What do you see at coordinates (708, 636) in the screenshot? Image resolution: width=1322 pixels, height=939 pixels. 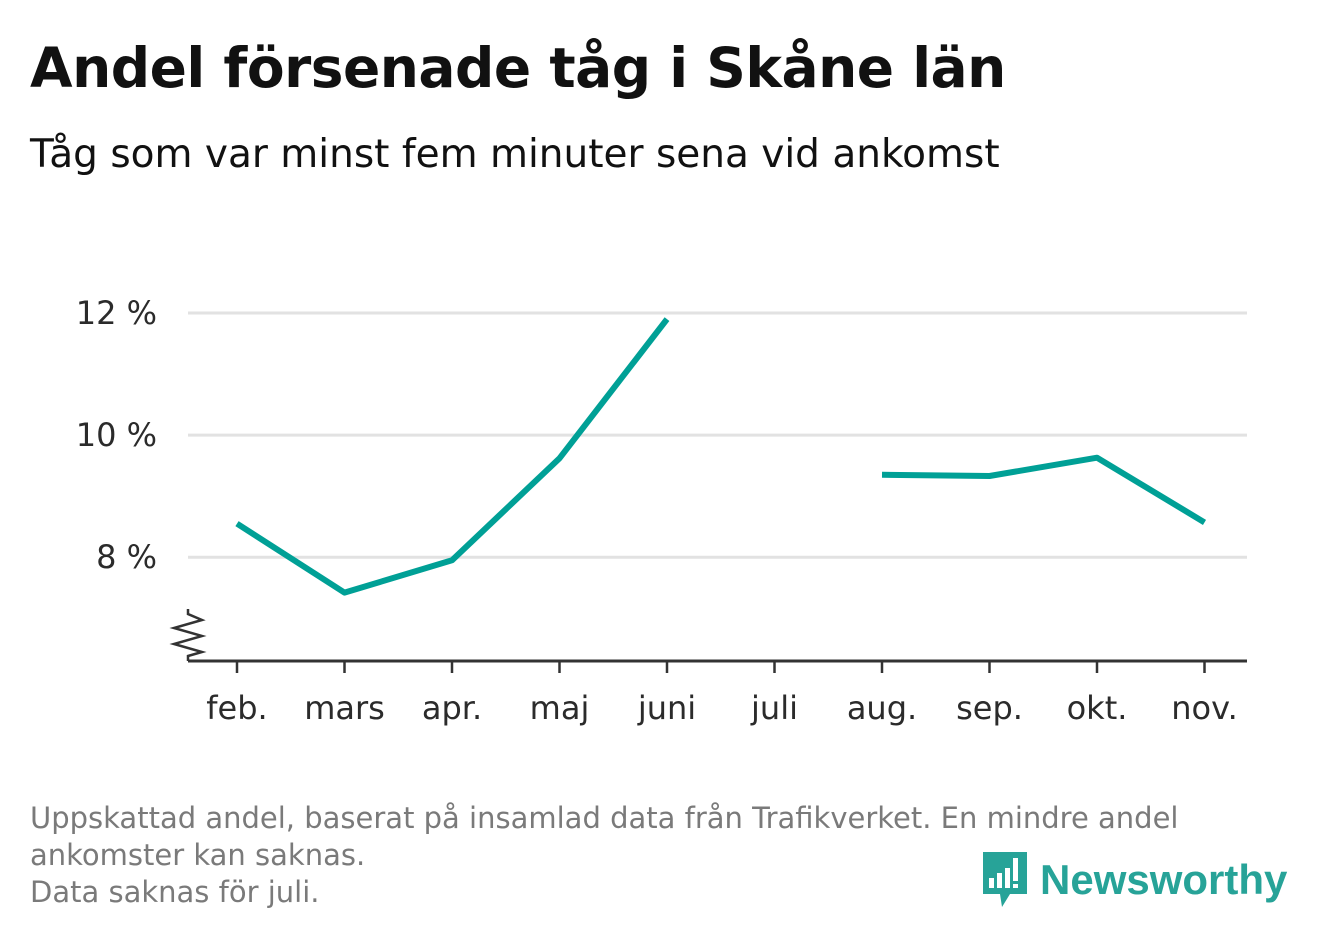 I see `x-axis` at bounding box center [708, 636].